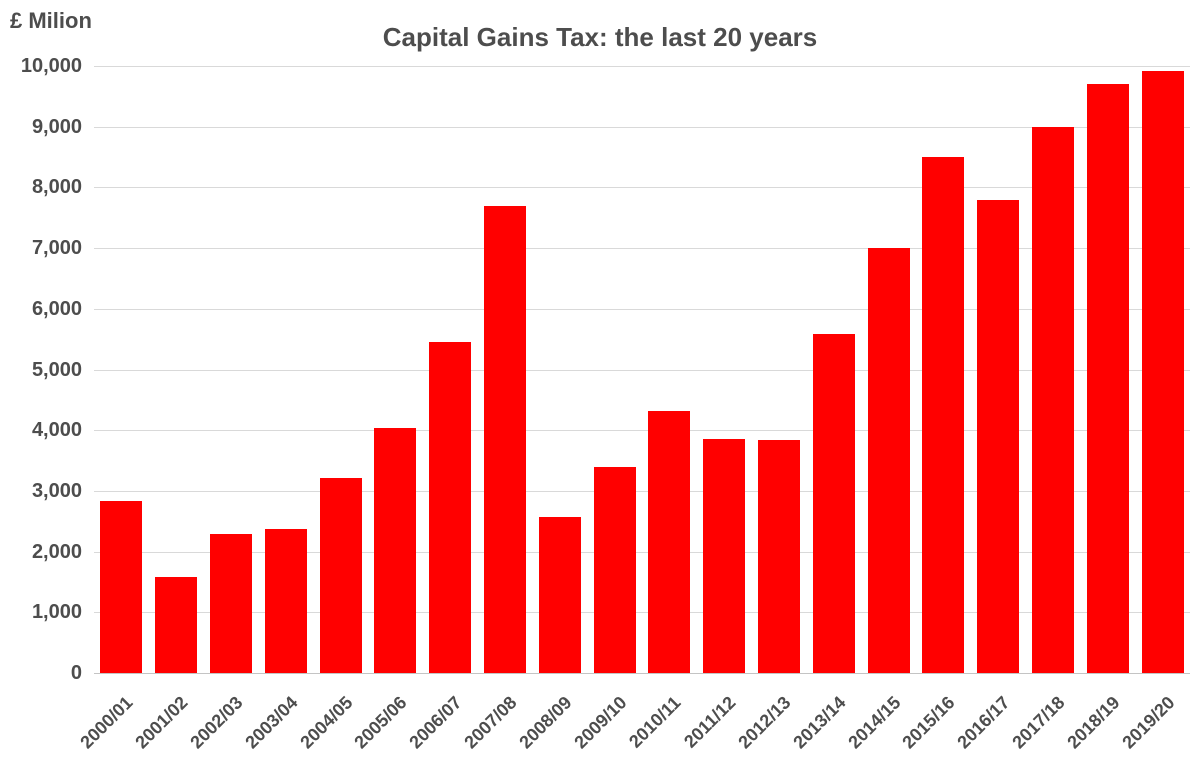 The image size is (1200, 772). What do you see at coordinates (490, 722) in the screenshot?
I see `x-label-2007-08: 2007/08` at bounding box center [490, 722].